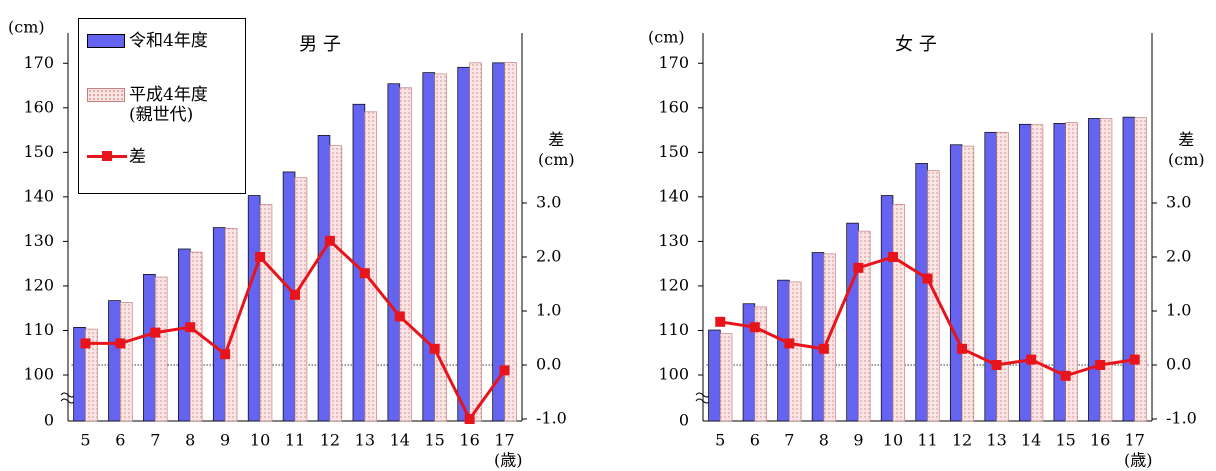  I want to click on y-tick-label: 140, so click(673, 195).